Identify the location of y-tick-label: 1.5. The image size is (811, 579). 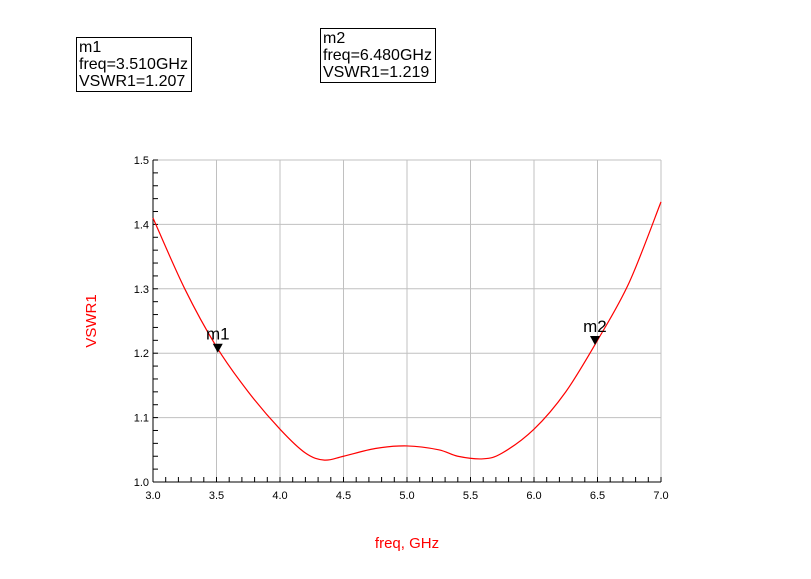
(141, 161).